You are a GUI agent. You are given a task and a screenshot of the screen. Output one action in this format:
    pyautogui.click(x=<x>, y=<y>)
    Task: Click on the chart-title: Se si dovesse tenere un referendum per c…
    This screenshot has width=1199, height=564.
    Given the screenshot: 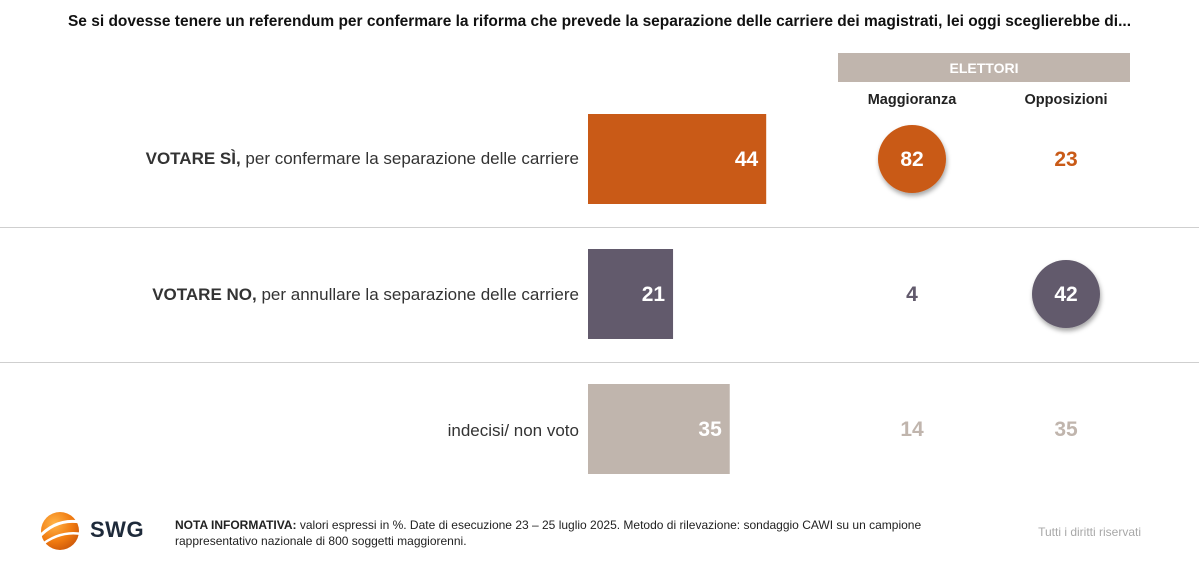 What is the action you would take?
    pyautogui.click(x=599, y=21)
    